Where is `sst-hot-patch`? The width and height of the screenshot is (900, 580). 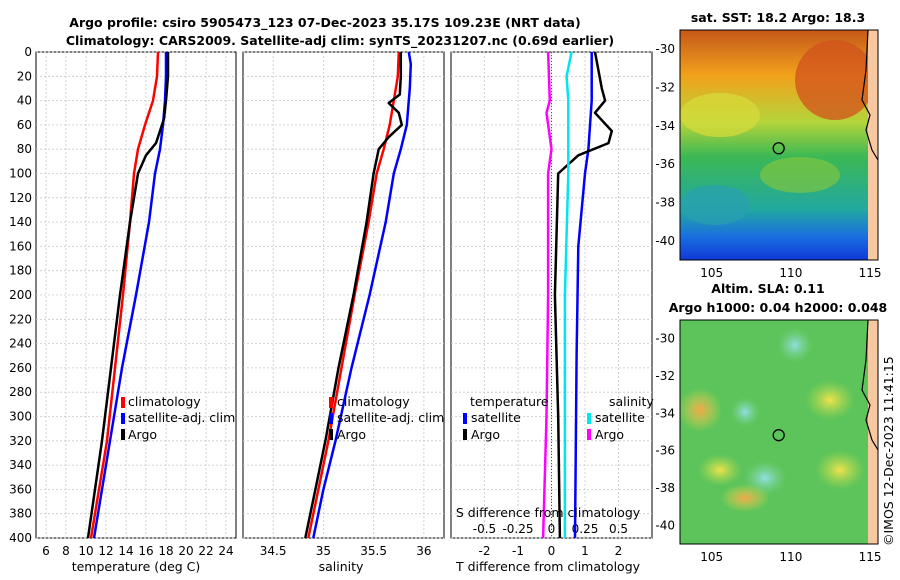
sst-hot-patch is located at coordinates (835, 80).